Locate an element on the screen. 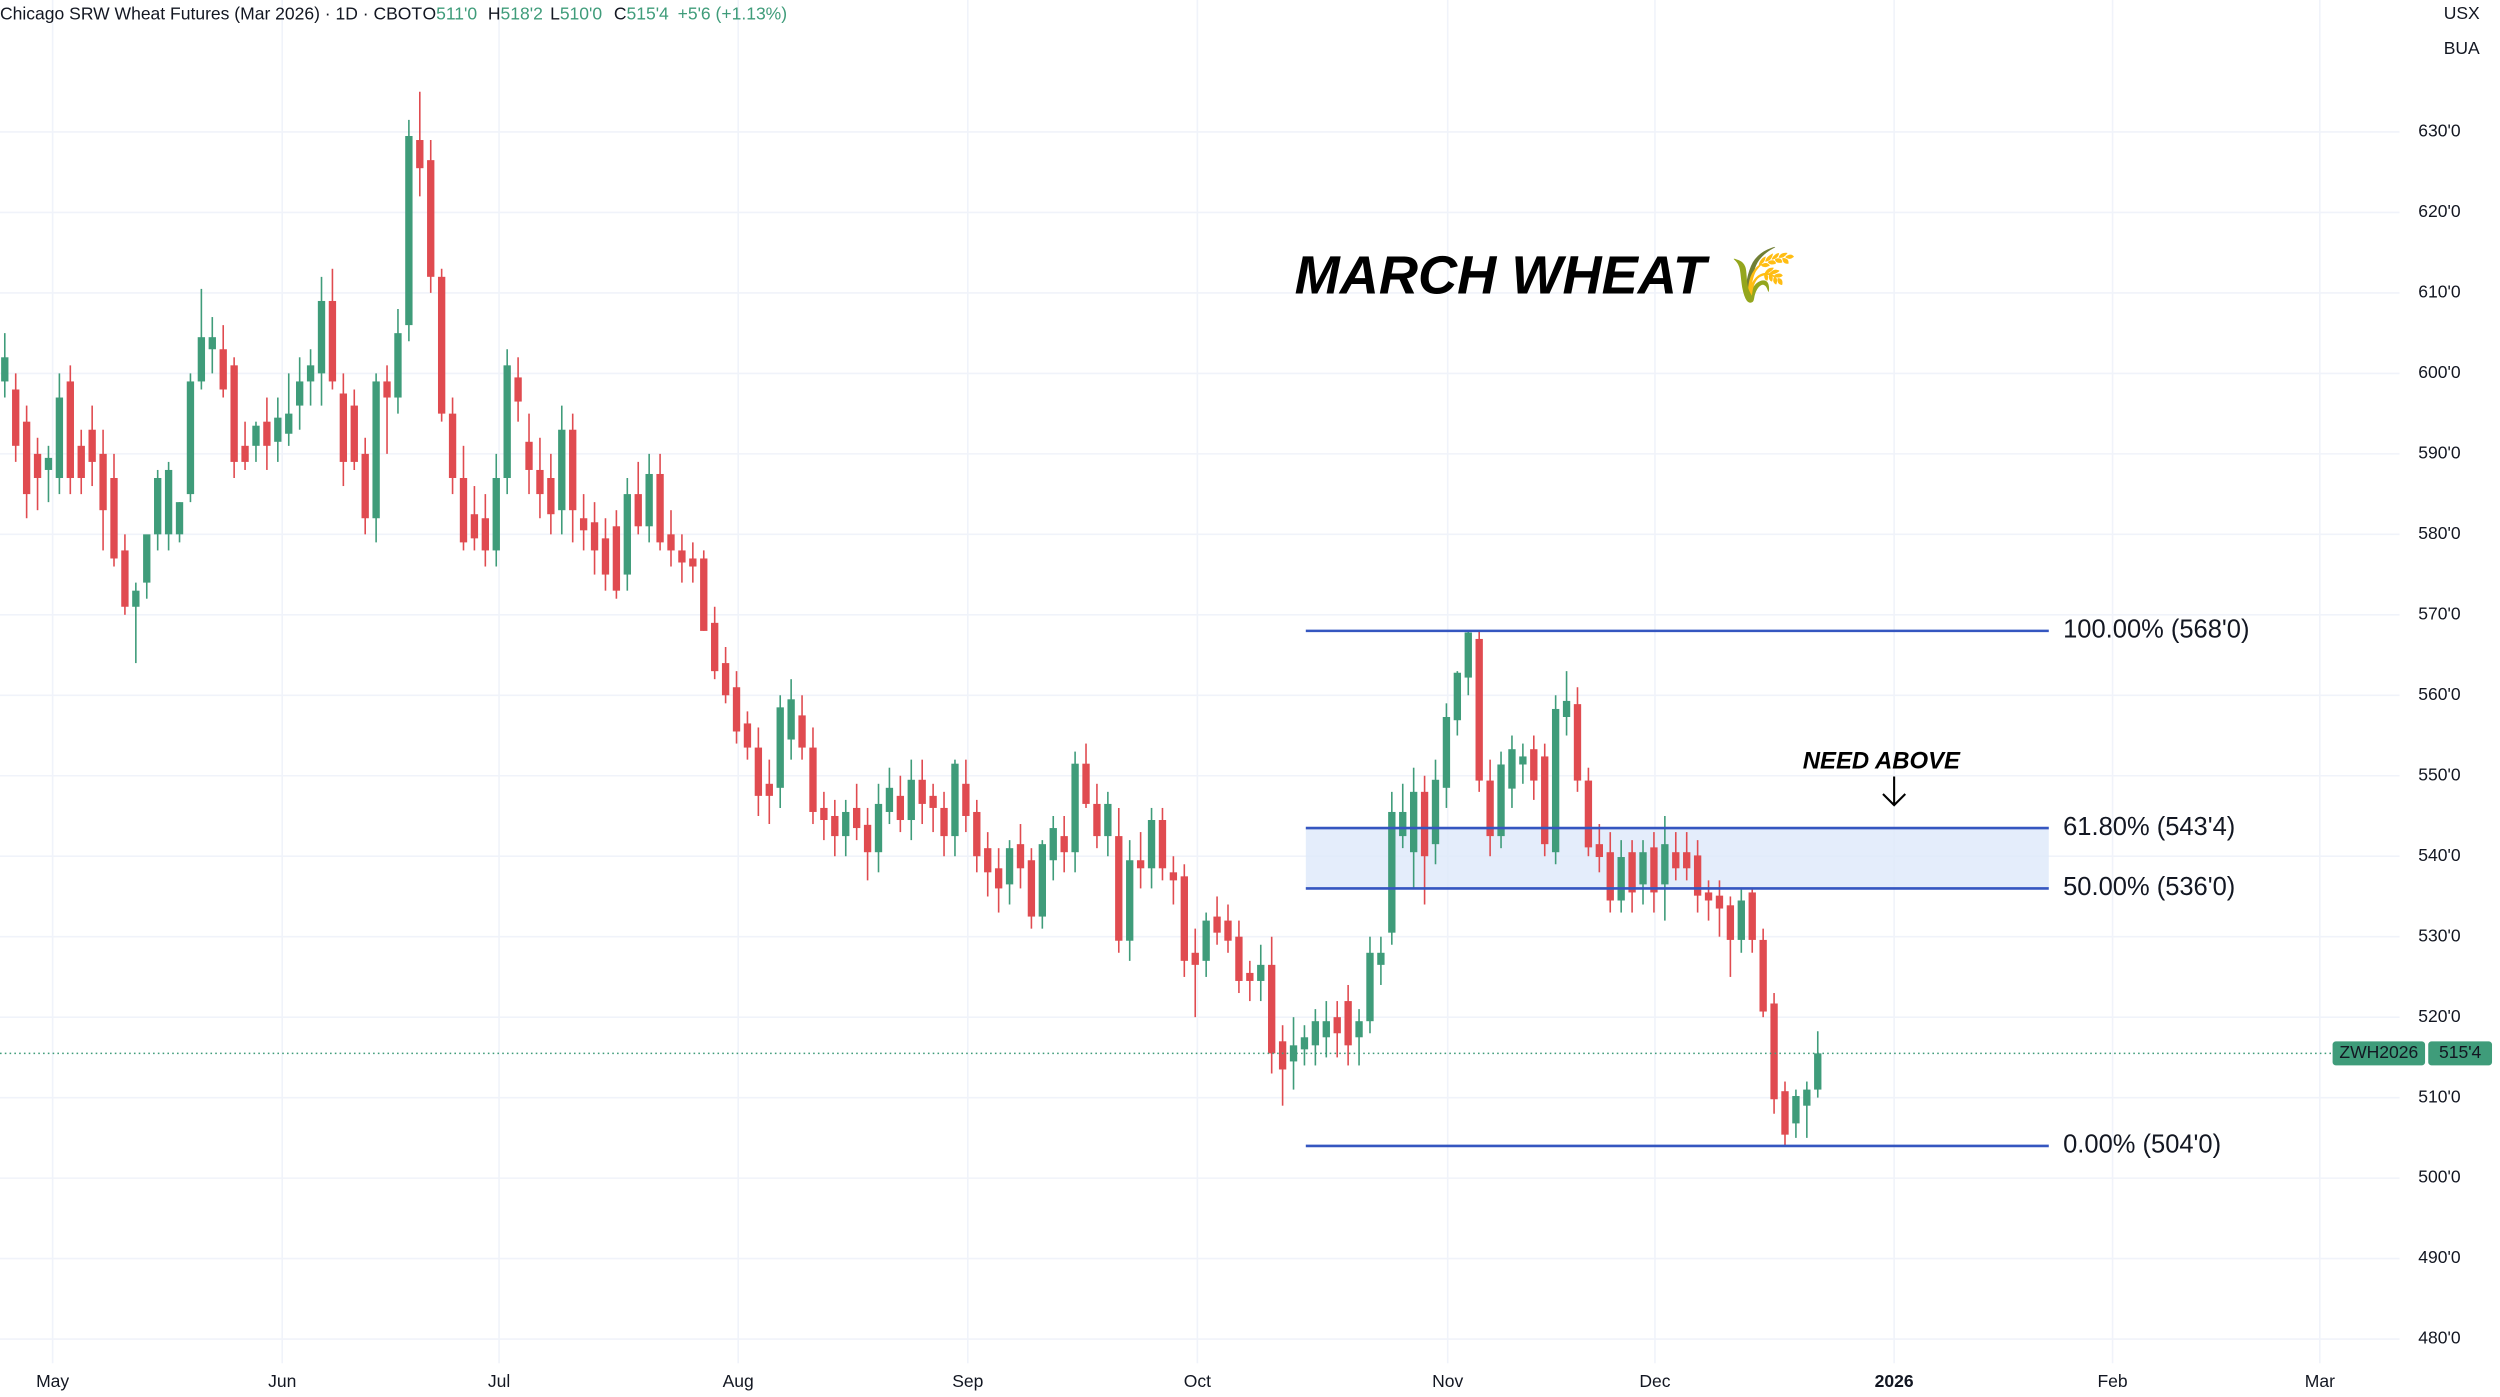 Image resolution: width=2500 pixels, height=1397 pixels. y-tick-label: 480'0 is located at coordinates (2439, 1338).